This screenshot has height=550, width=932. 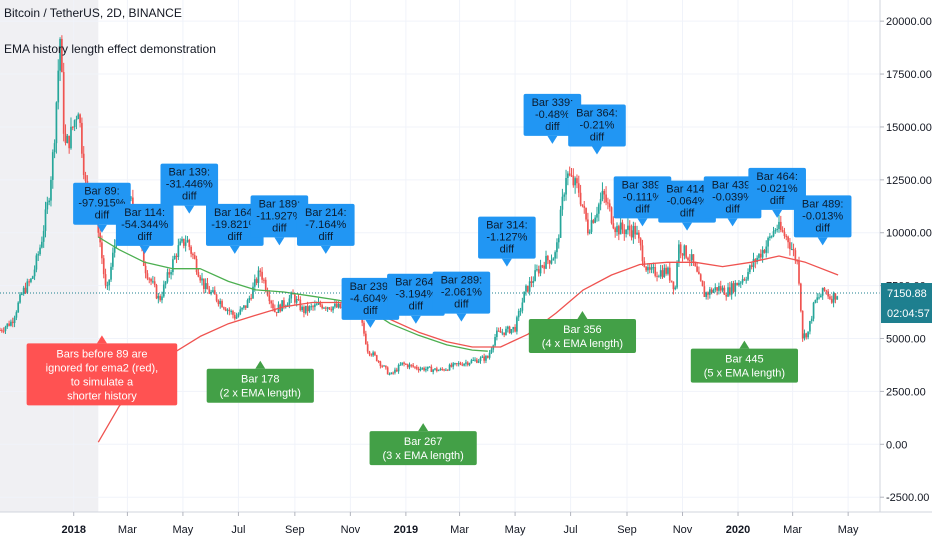 What do you see at coordinates (822, 216) in the screenshot?
I see `diff-label-16-box` at bounding box center [822, 216].